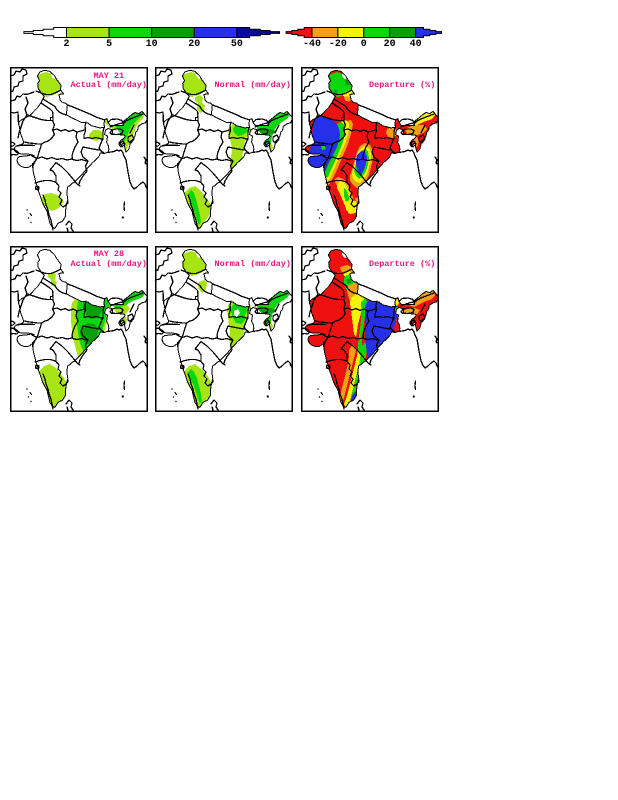 The image size is (618, 800). What do you see at coordinates (236, 44) in the screenshot?
I see `colorbar1-tick-label: 50` at bounding box center [236, 44].